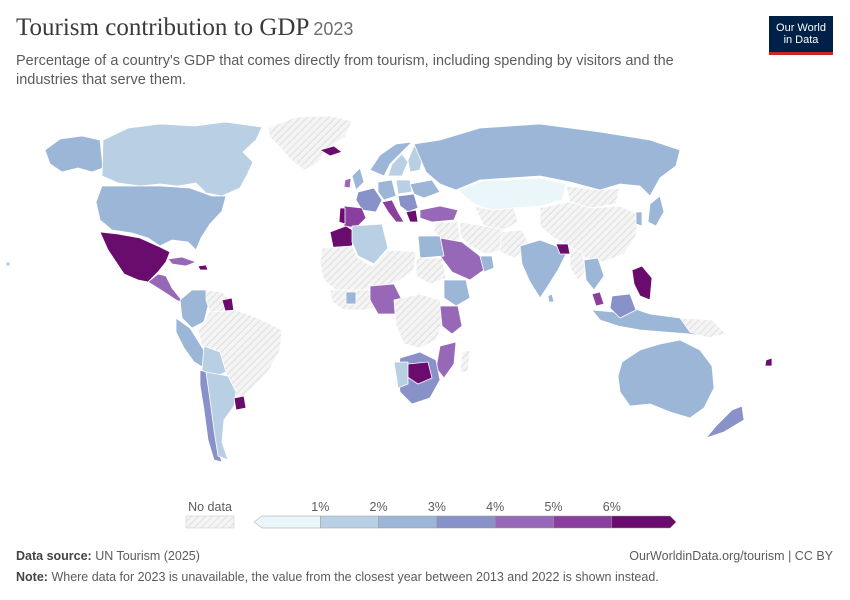 This screenshot has height=600, width=850. Describe the element at coordinates (543, 269) in the screenshot. I see `region-india` at that location.